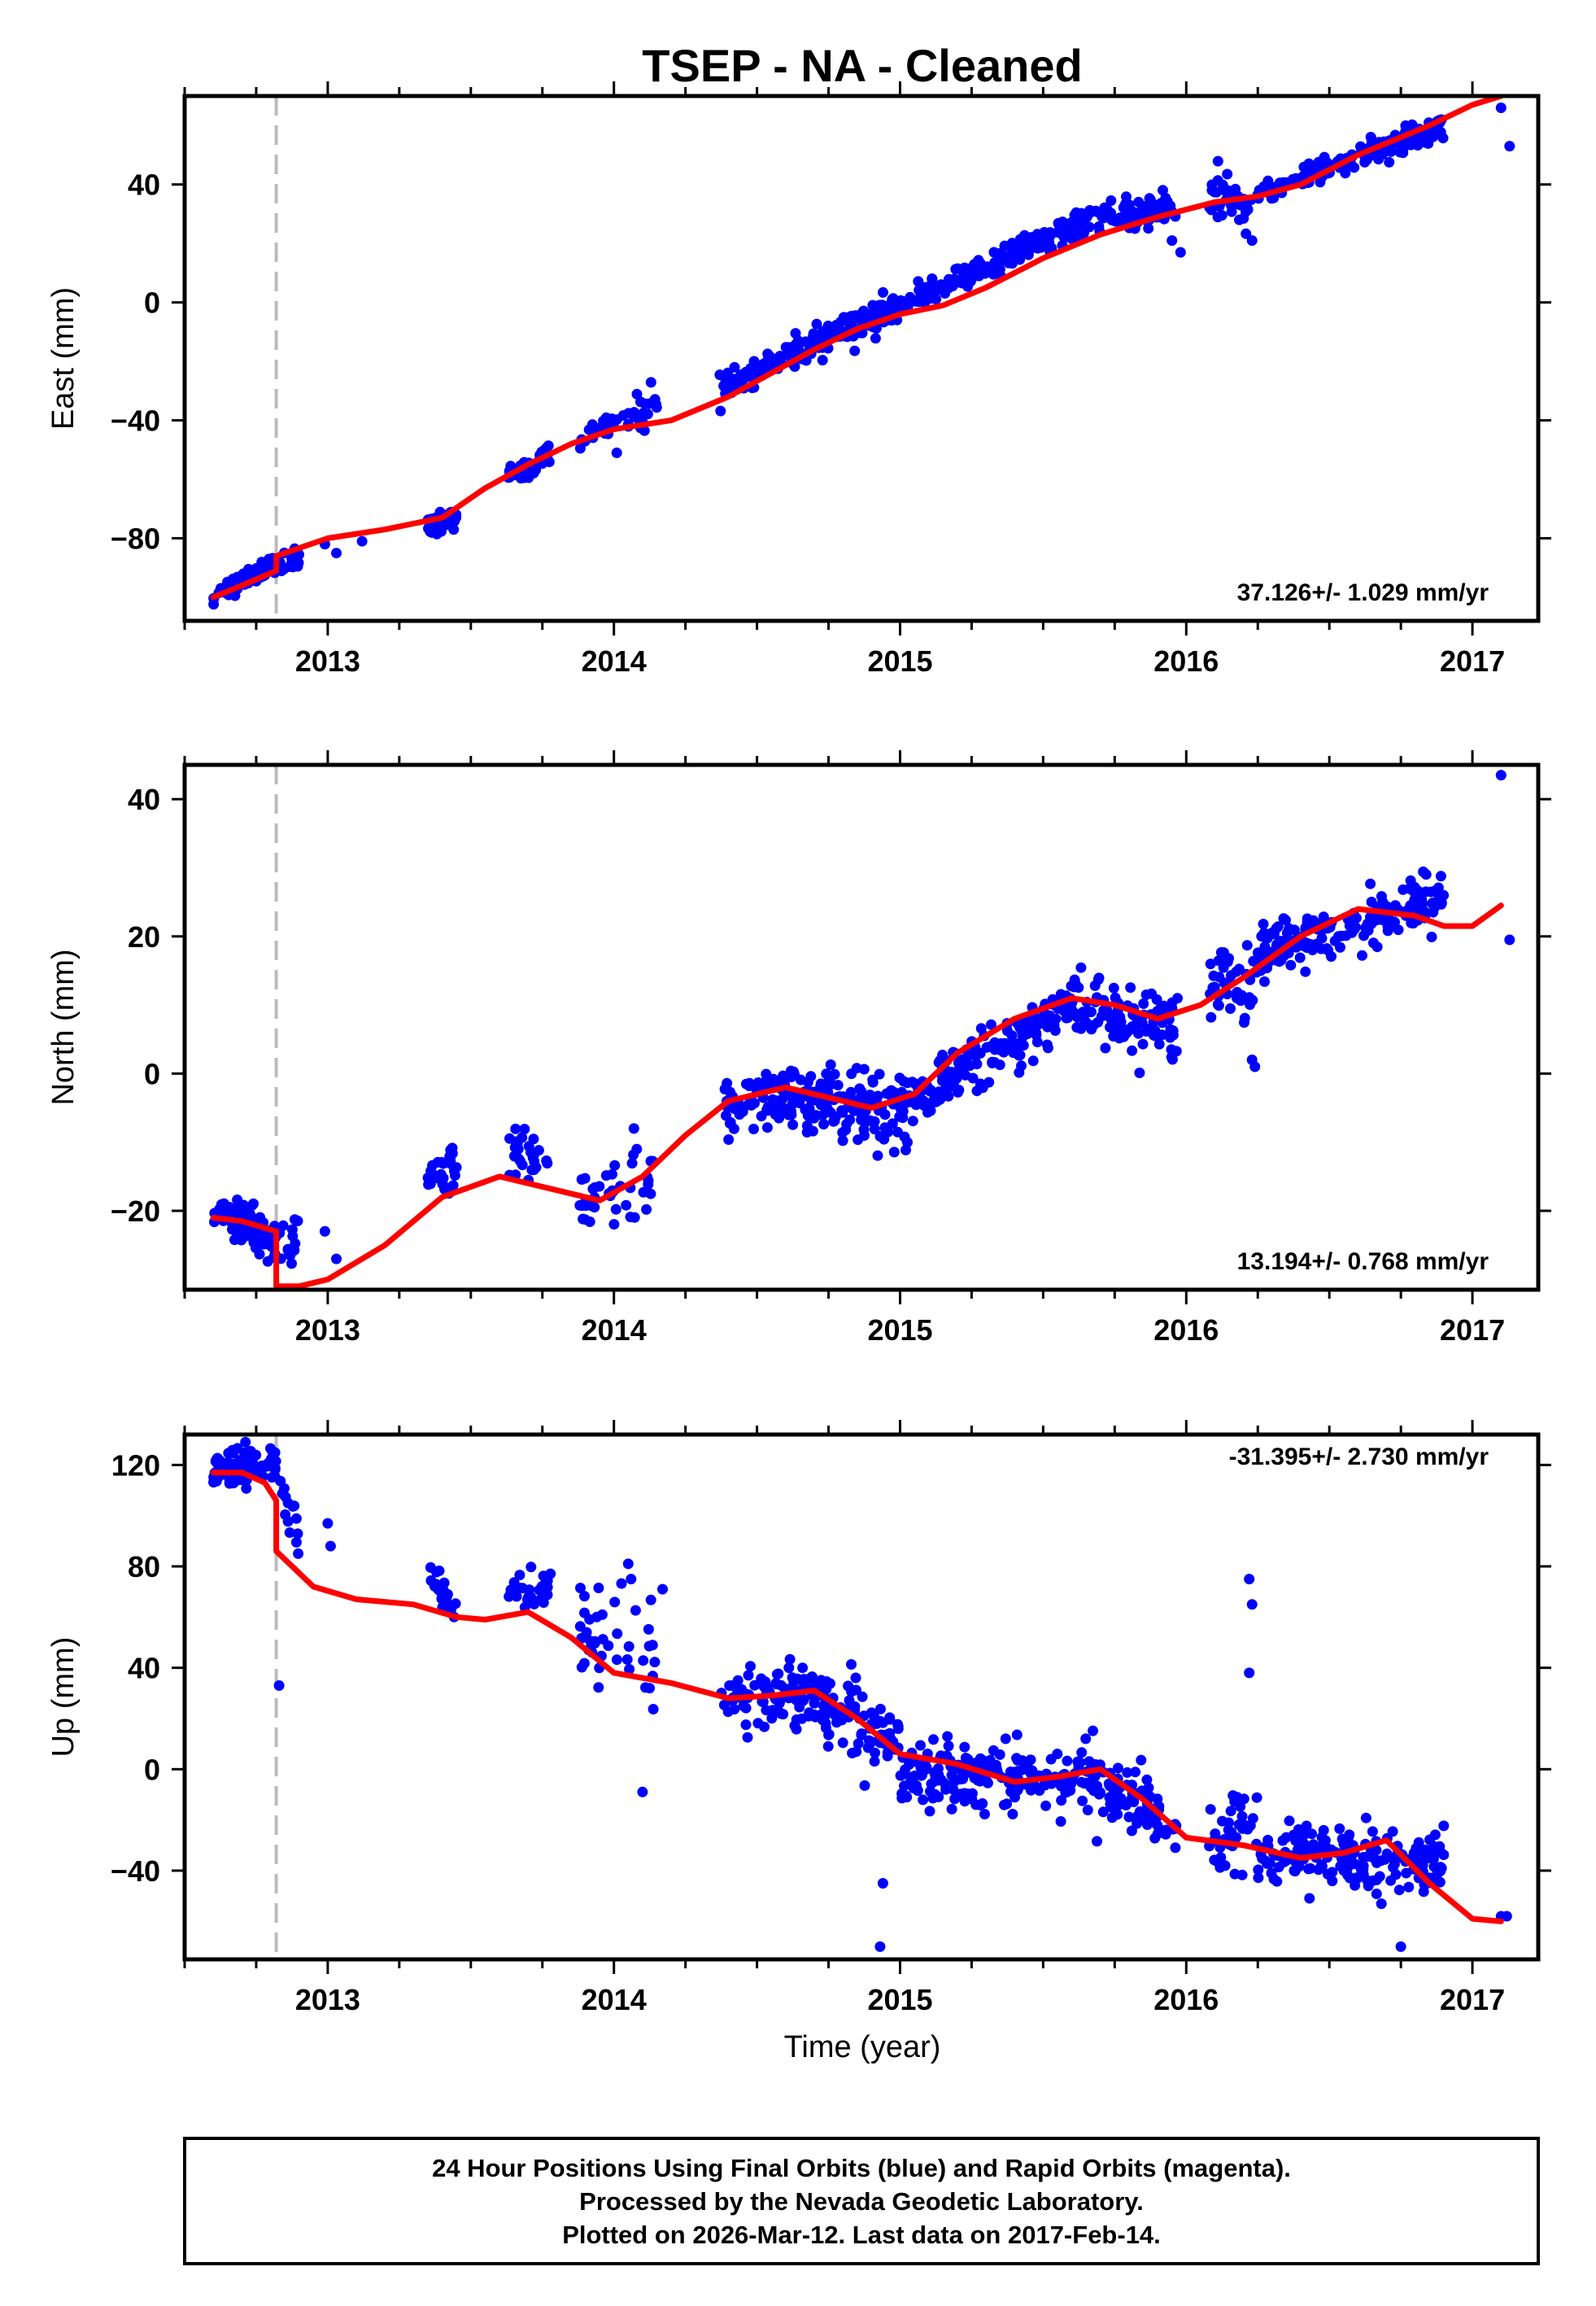 Image resolution: width=1596 pixels, height=2306 pixels. I want to click on y-tick-label: −80, so click(135, 539).